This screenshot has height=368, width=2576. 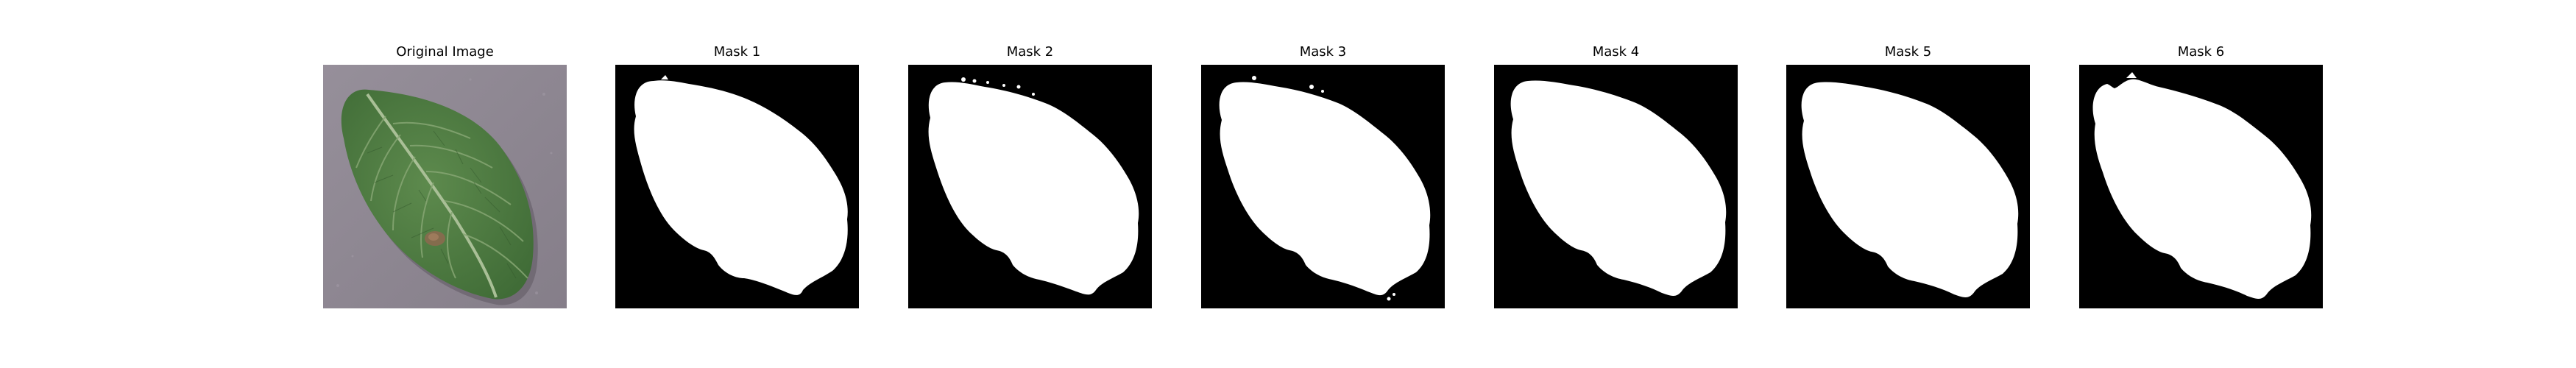 What do you see at coordinates (445, 52) in the screenshot?
I see `panel-title: Original Image` at bounding box center [445, 52].